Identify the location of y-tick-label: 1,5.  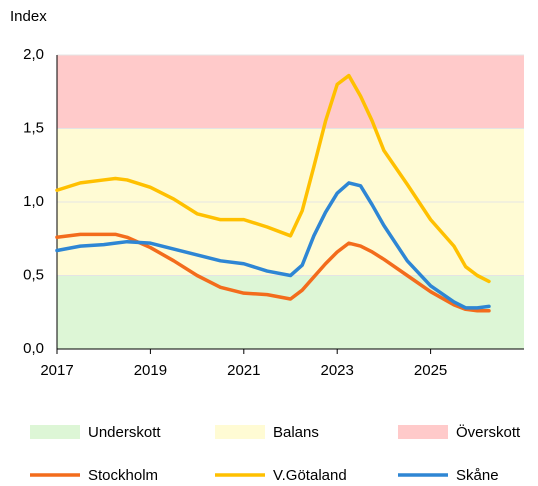
(33, 127).